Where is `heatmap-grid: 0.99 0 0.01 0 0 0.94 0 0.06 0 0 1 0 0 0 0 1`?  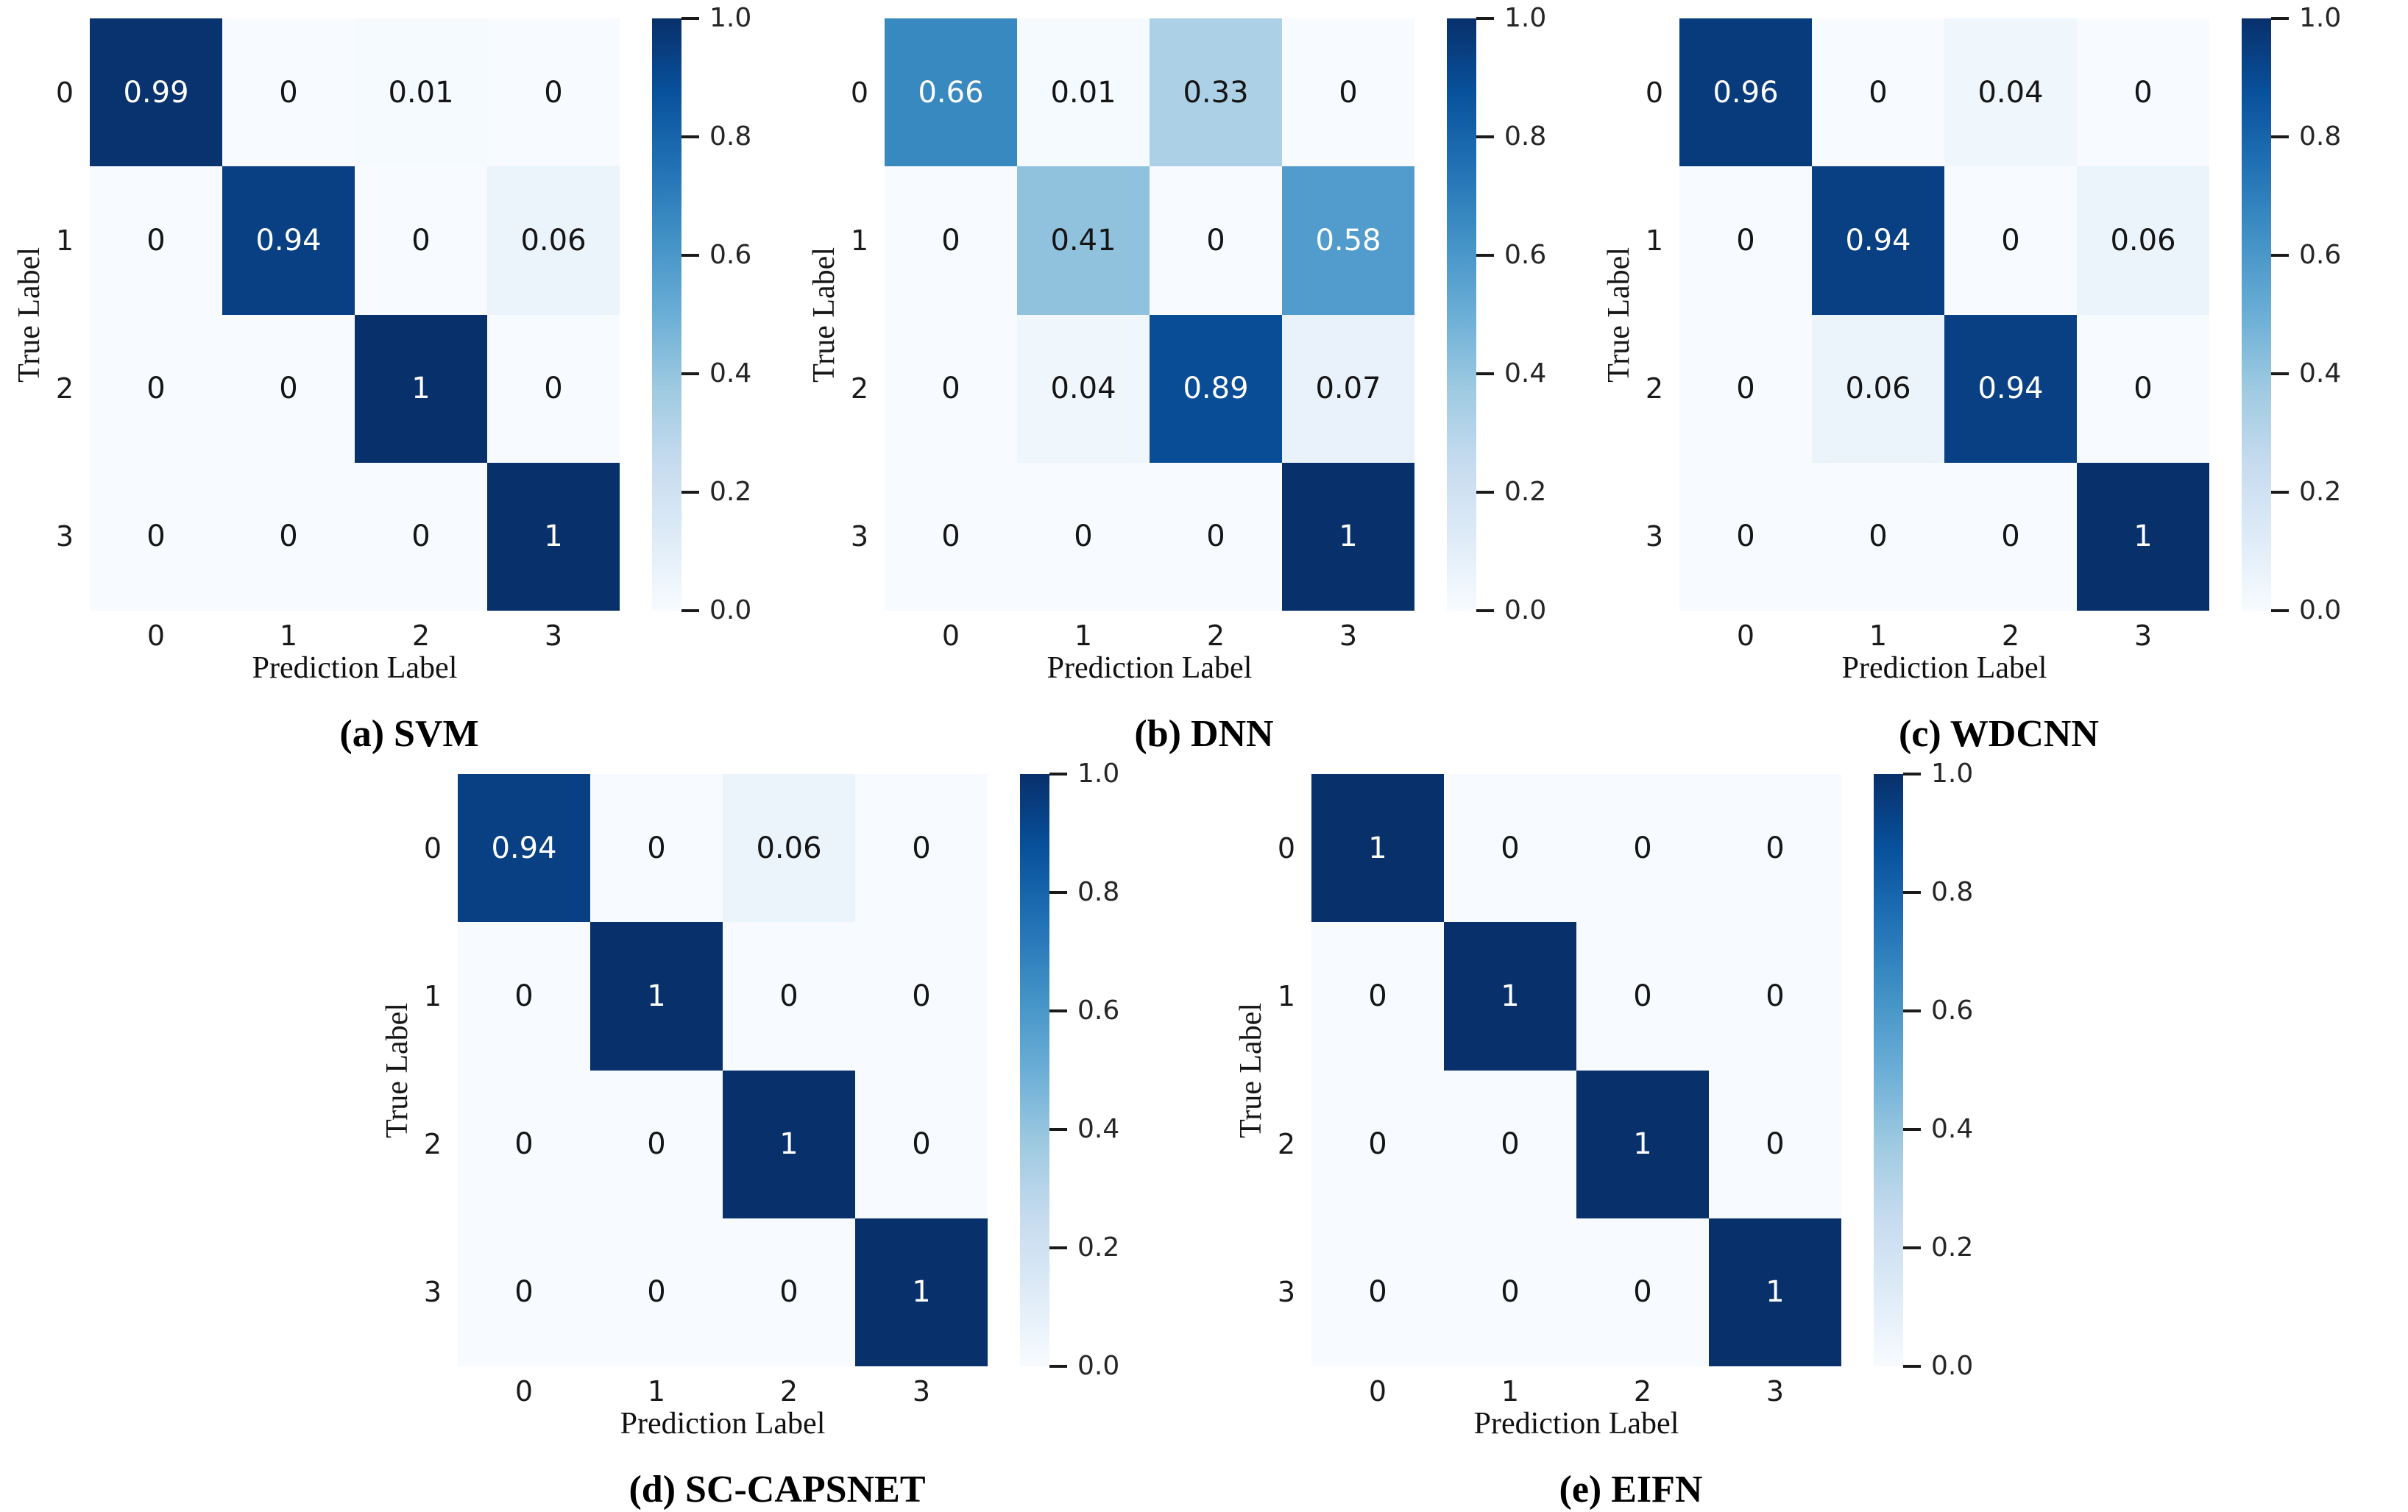 heatmap-grid: 0.99 0 0.01 0 0 0.94 0 0.06 0 0 1 0 0 0 0 1 is located at coordinates (355, 314).